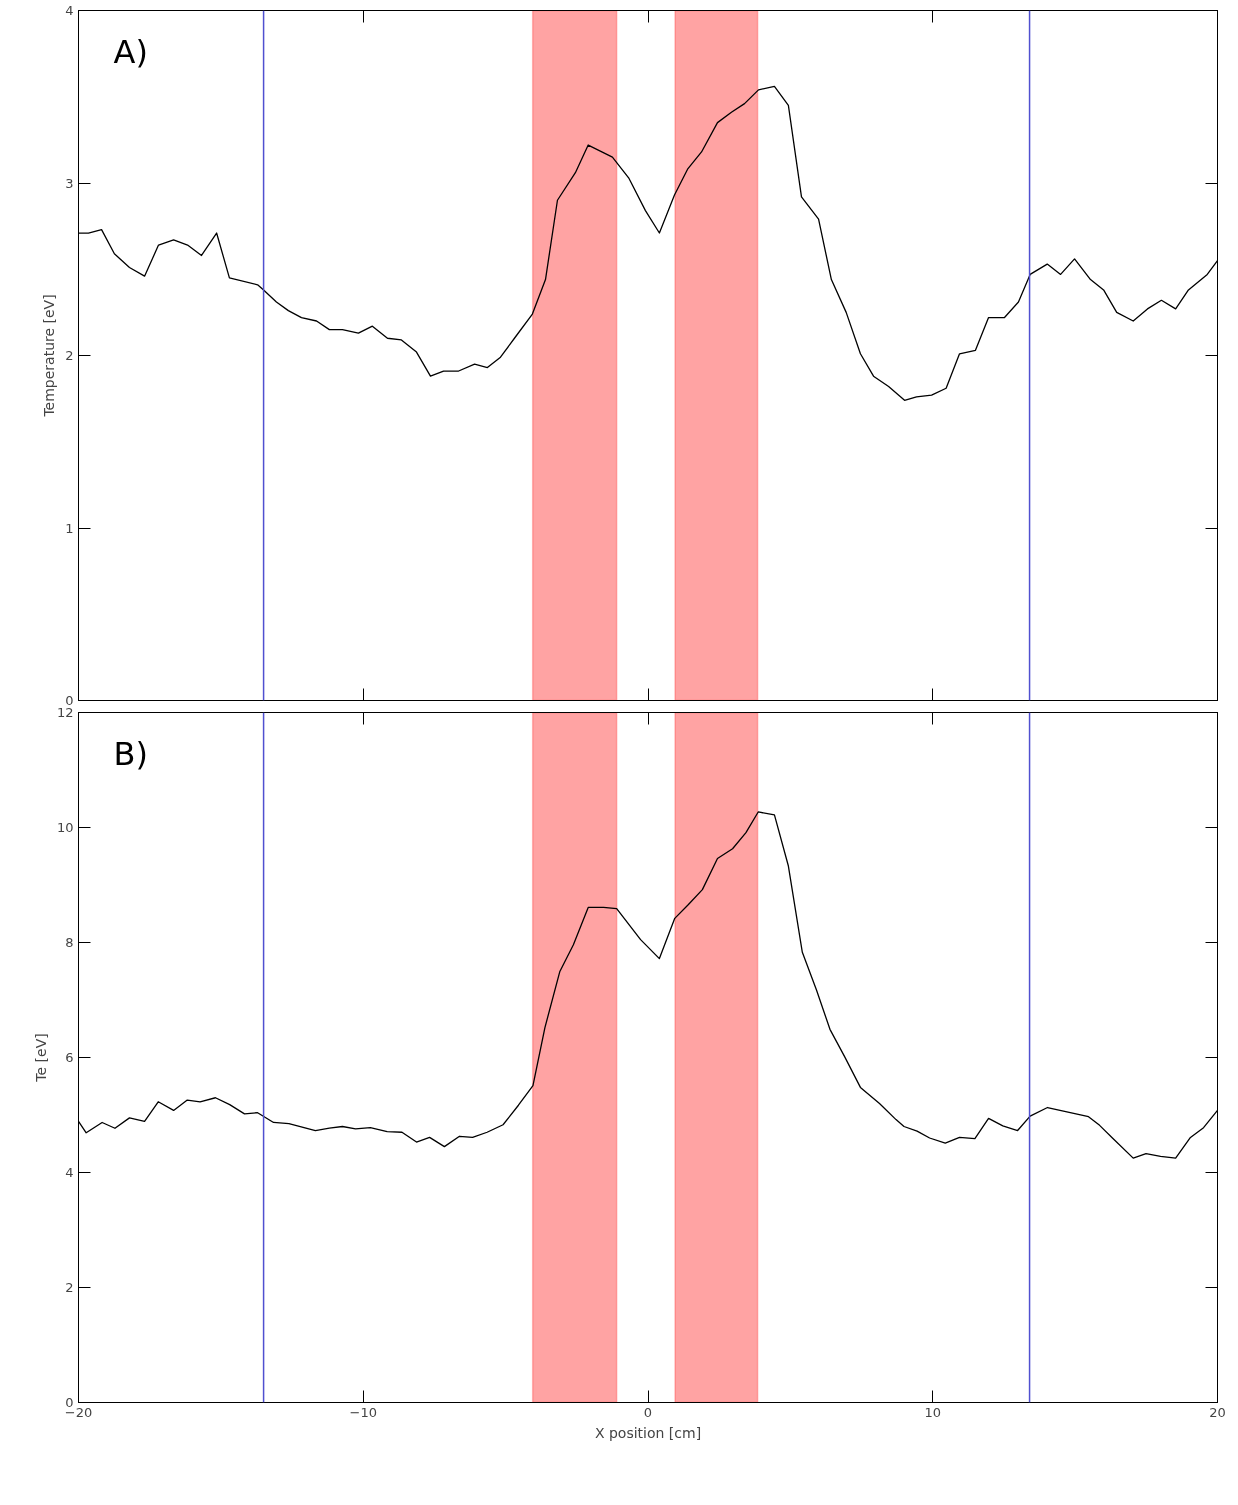 Image resolution: width=1238 pixels, height=1505 pixels. What do you see at coordinates (69, 942) in the screenshot?
I see `y-tick-label: 8` at bounding box center [69, 942].